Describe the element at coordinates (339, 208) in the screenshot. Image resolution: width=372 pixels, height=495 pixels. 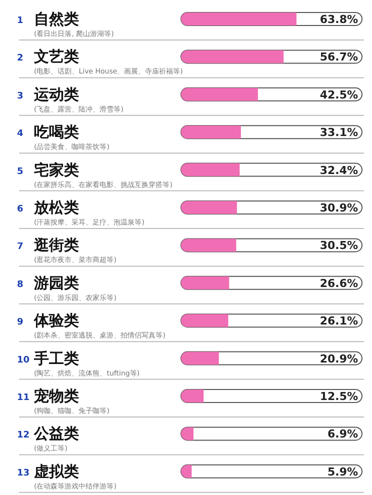
I see `data-label: 30.9%` at that location.